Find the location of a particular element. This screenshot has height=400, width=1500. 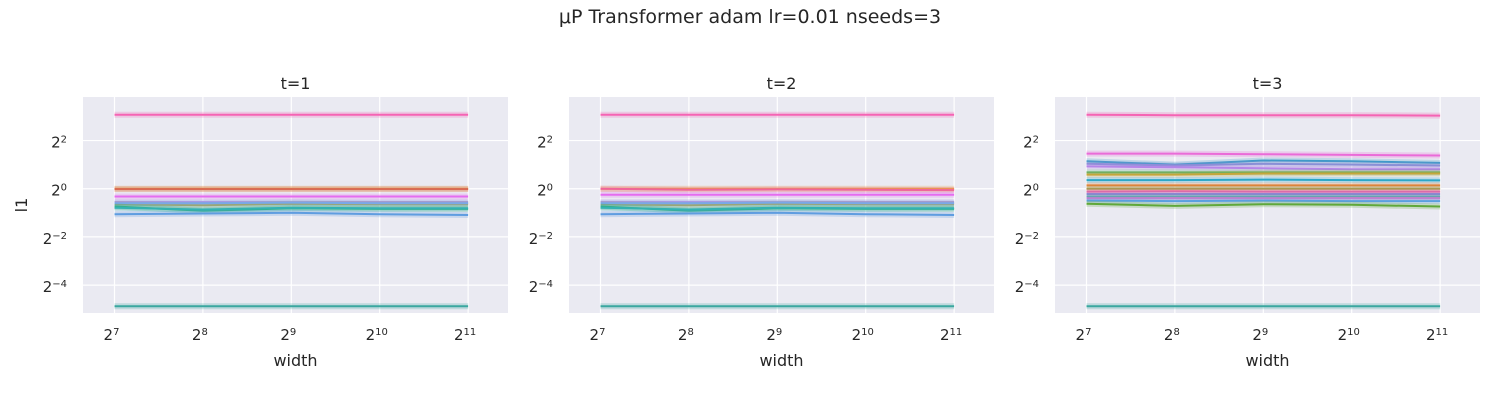

figure-title: μP Transformer adam lr=0.01 nseeds=3 is located at coordinates (750, 17).